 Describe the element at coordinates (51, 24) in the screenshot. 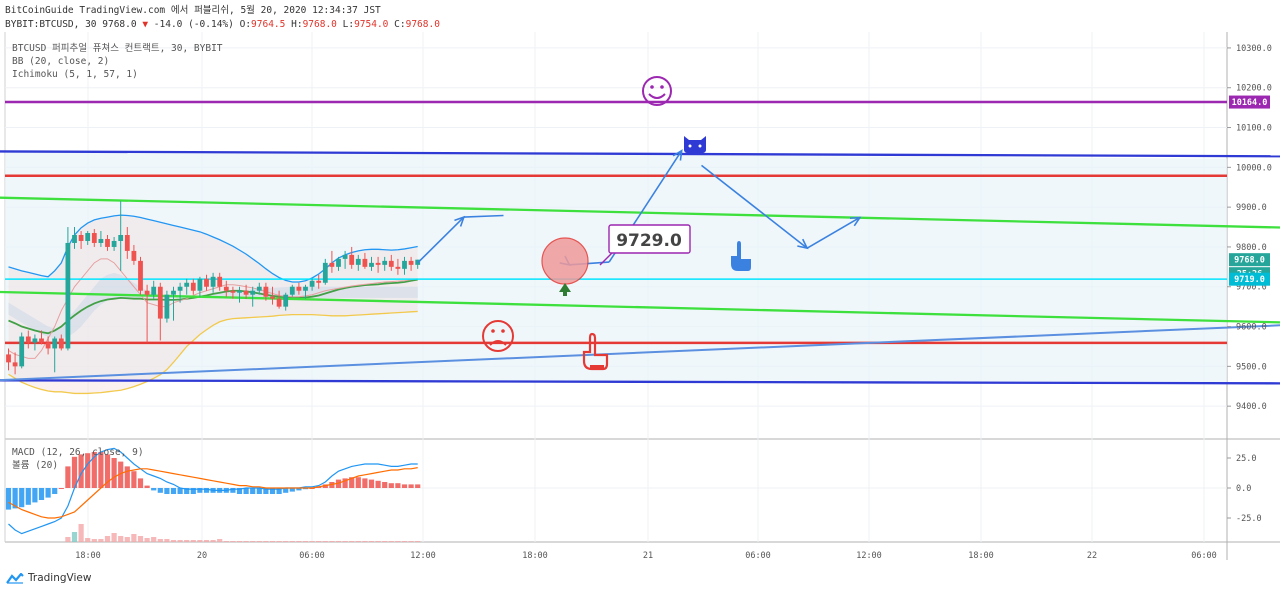

I see `symbol: BYBIT:BTCUSD, 30` at that location.